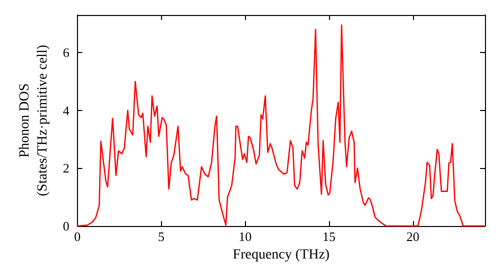 The height and width of the screenshot is (280, 500). What do you see at coordinates (66, 226) in the screenshot?
I see `y-tick-label: 0` at bounding box center [66, 226].